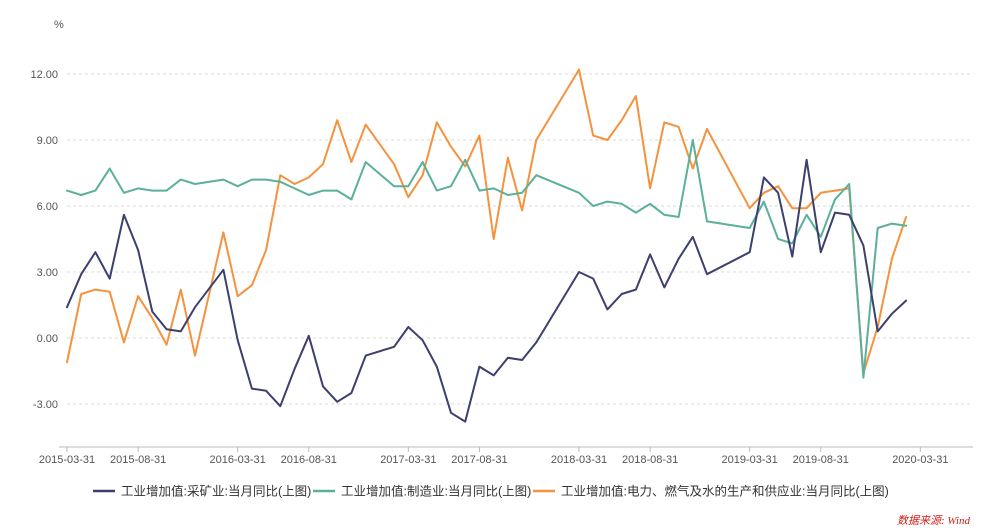  Describe the element at coordinates (238, 460) in the screenshot. I see `x-tick-label: 2016-03-31` at that location.